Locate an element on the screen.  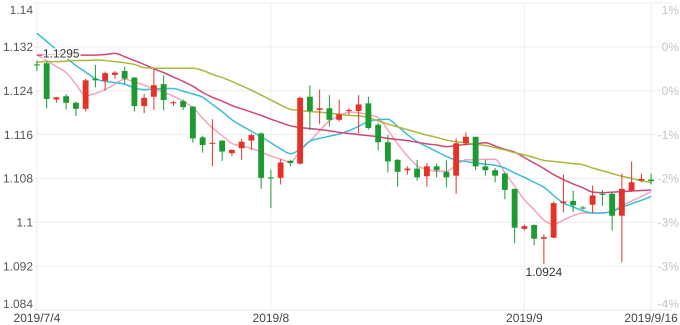
y-tick-label: 1.084 is located at coordinates (18, 304).